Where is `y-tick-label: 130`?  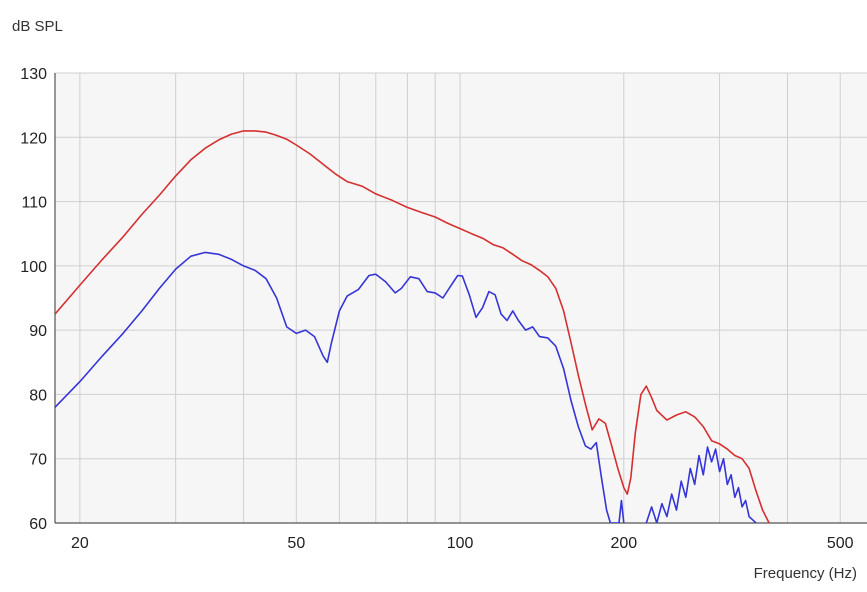
y-tick-label: 130 is located at coordinates (33, 74).